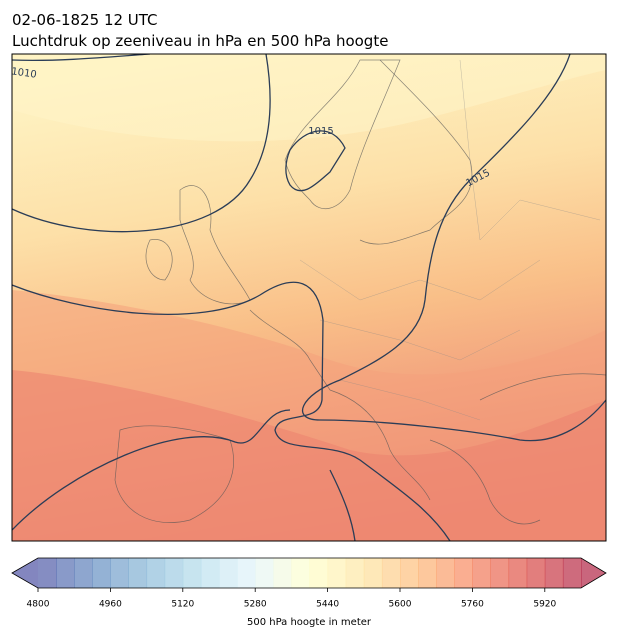 This screenshot has height=639, width=618. I want to click on colorbar-tick-label: 5440, so click(327, 605).